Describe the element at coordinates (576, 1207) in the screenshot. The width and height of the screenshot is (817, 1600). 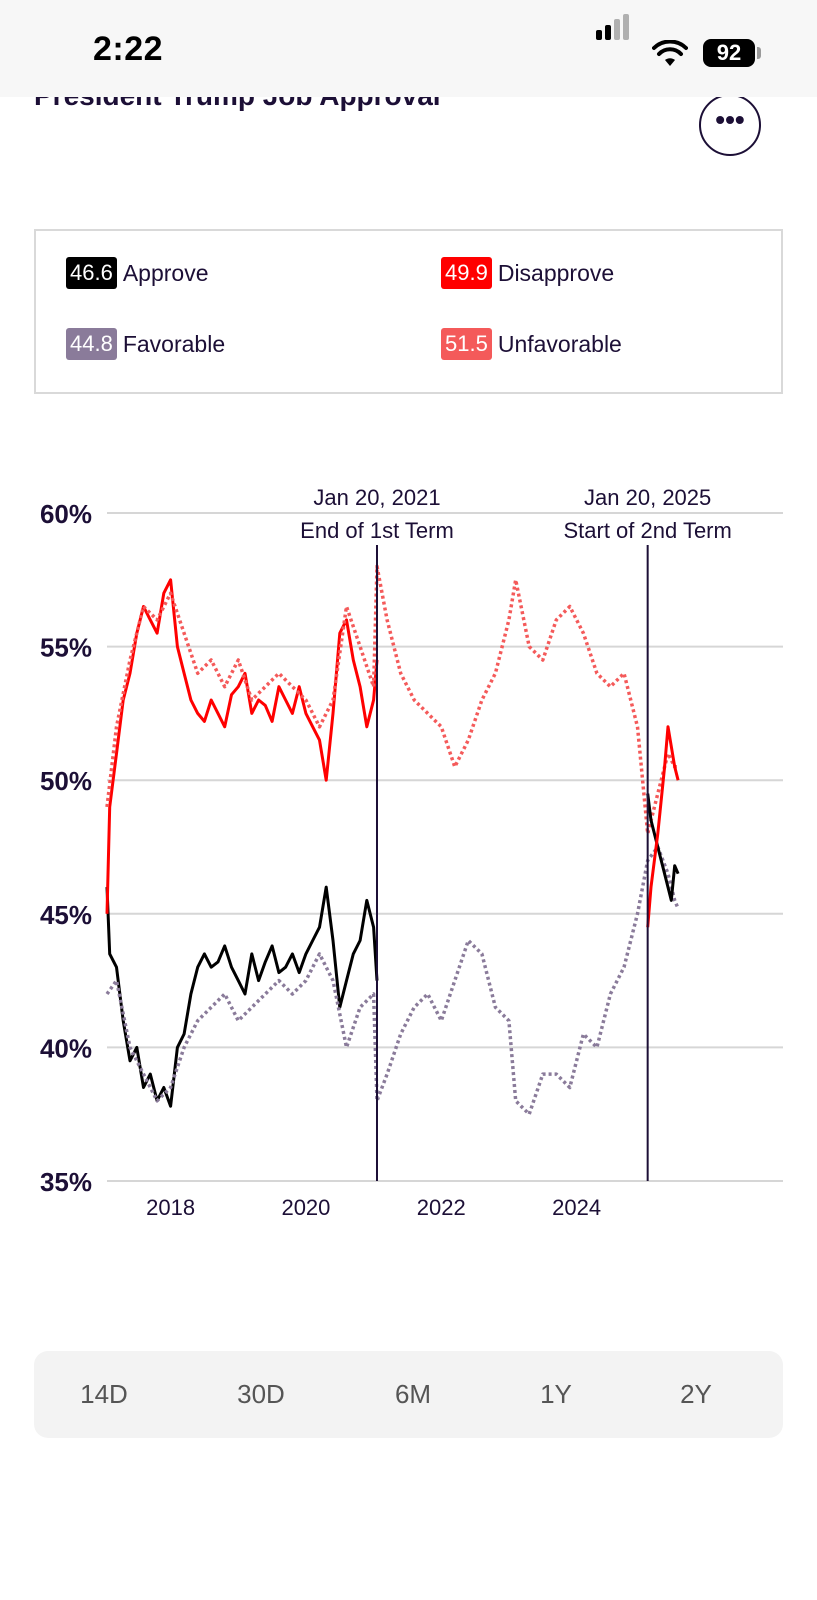
I see `x-tick-label: 2024` at that location.